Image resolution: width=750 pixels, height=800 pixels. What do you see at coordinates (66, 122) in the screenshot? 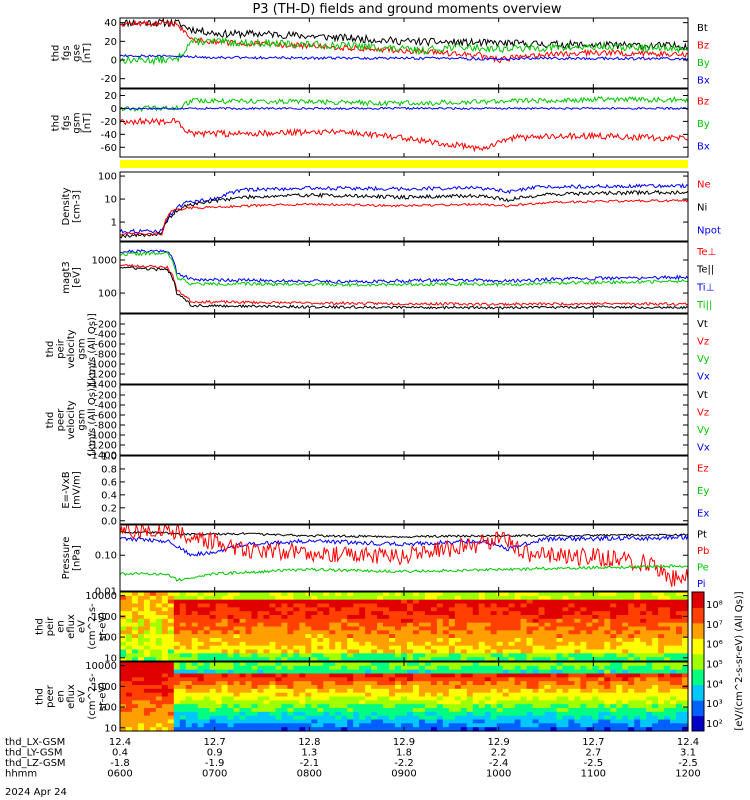
I see `y-axis-label: fgs` at bounding box center [66, 122].